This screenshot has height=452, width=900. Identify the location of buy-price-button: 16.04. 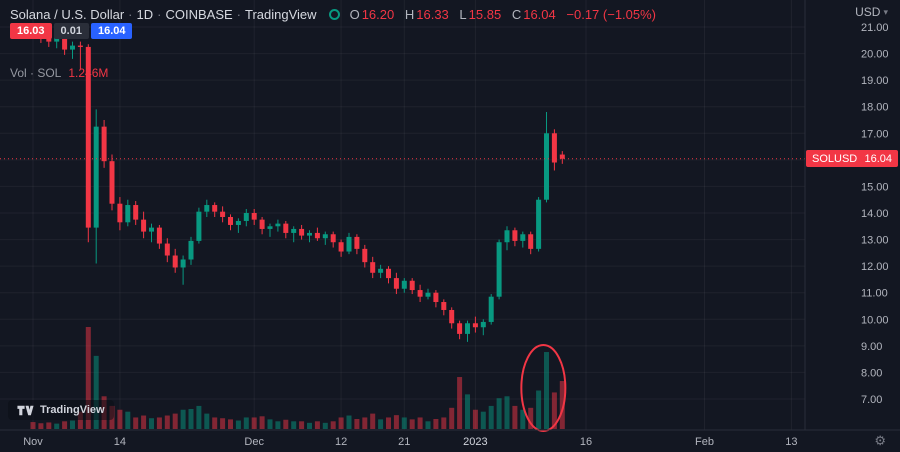
(111, 31).